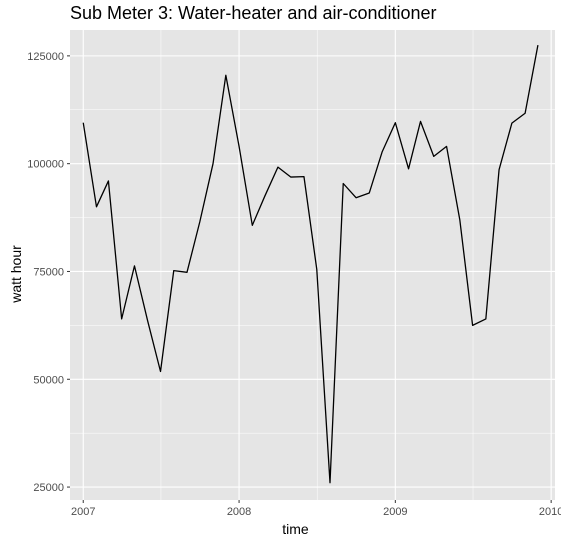 The width and height of the screenshot is (561, 546). Describe the element at coordinates (550, 512) in the screenshot. I see `x-tick-label: 2010` at that location.